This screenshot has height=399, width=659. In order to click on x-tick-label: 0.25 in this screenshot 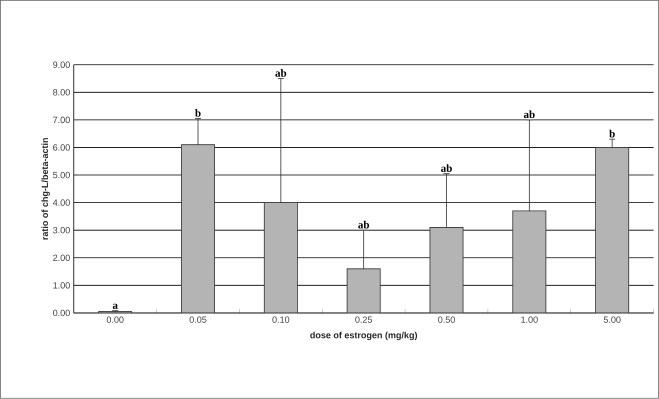, I will do `click(363, 319)`.